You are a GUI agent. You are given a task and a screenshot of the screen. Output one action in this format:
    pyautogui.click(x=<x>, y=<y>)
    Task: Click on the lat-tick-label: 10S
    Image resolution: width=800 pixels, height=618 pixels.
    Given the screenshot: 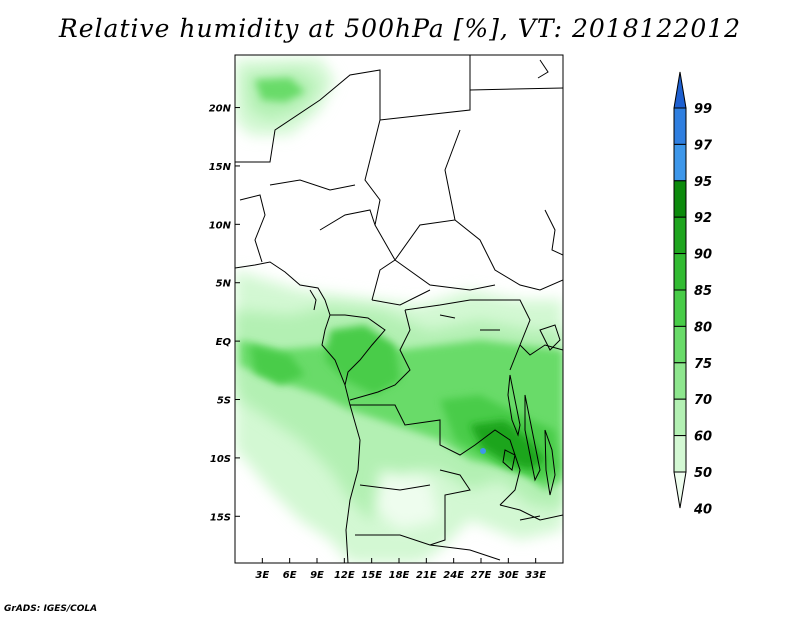 What is the action you would take?
    pyautogui.click(x=220, y=459)
    